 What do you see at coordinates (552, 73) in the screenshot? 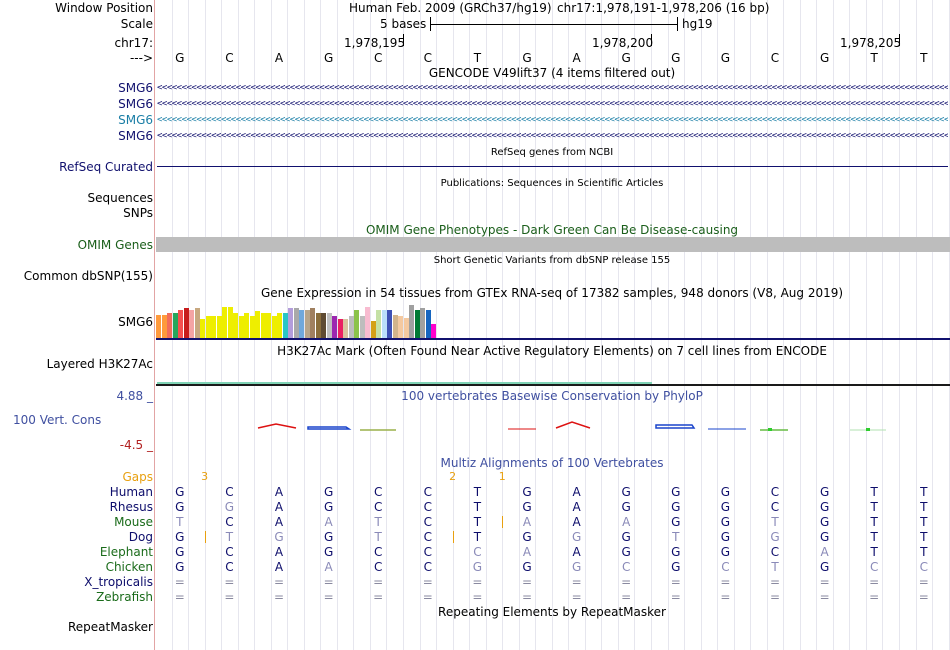
I see `gencode-track-title: GENCODE V49lift37 (4 items filtered out)` at bounding box center [552, 73].